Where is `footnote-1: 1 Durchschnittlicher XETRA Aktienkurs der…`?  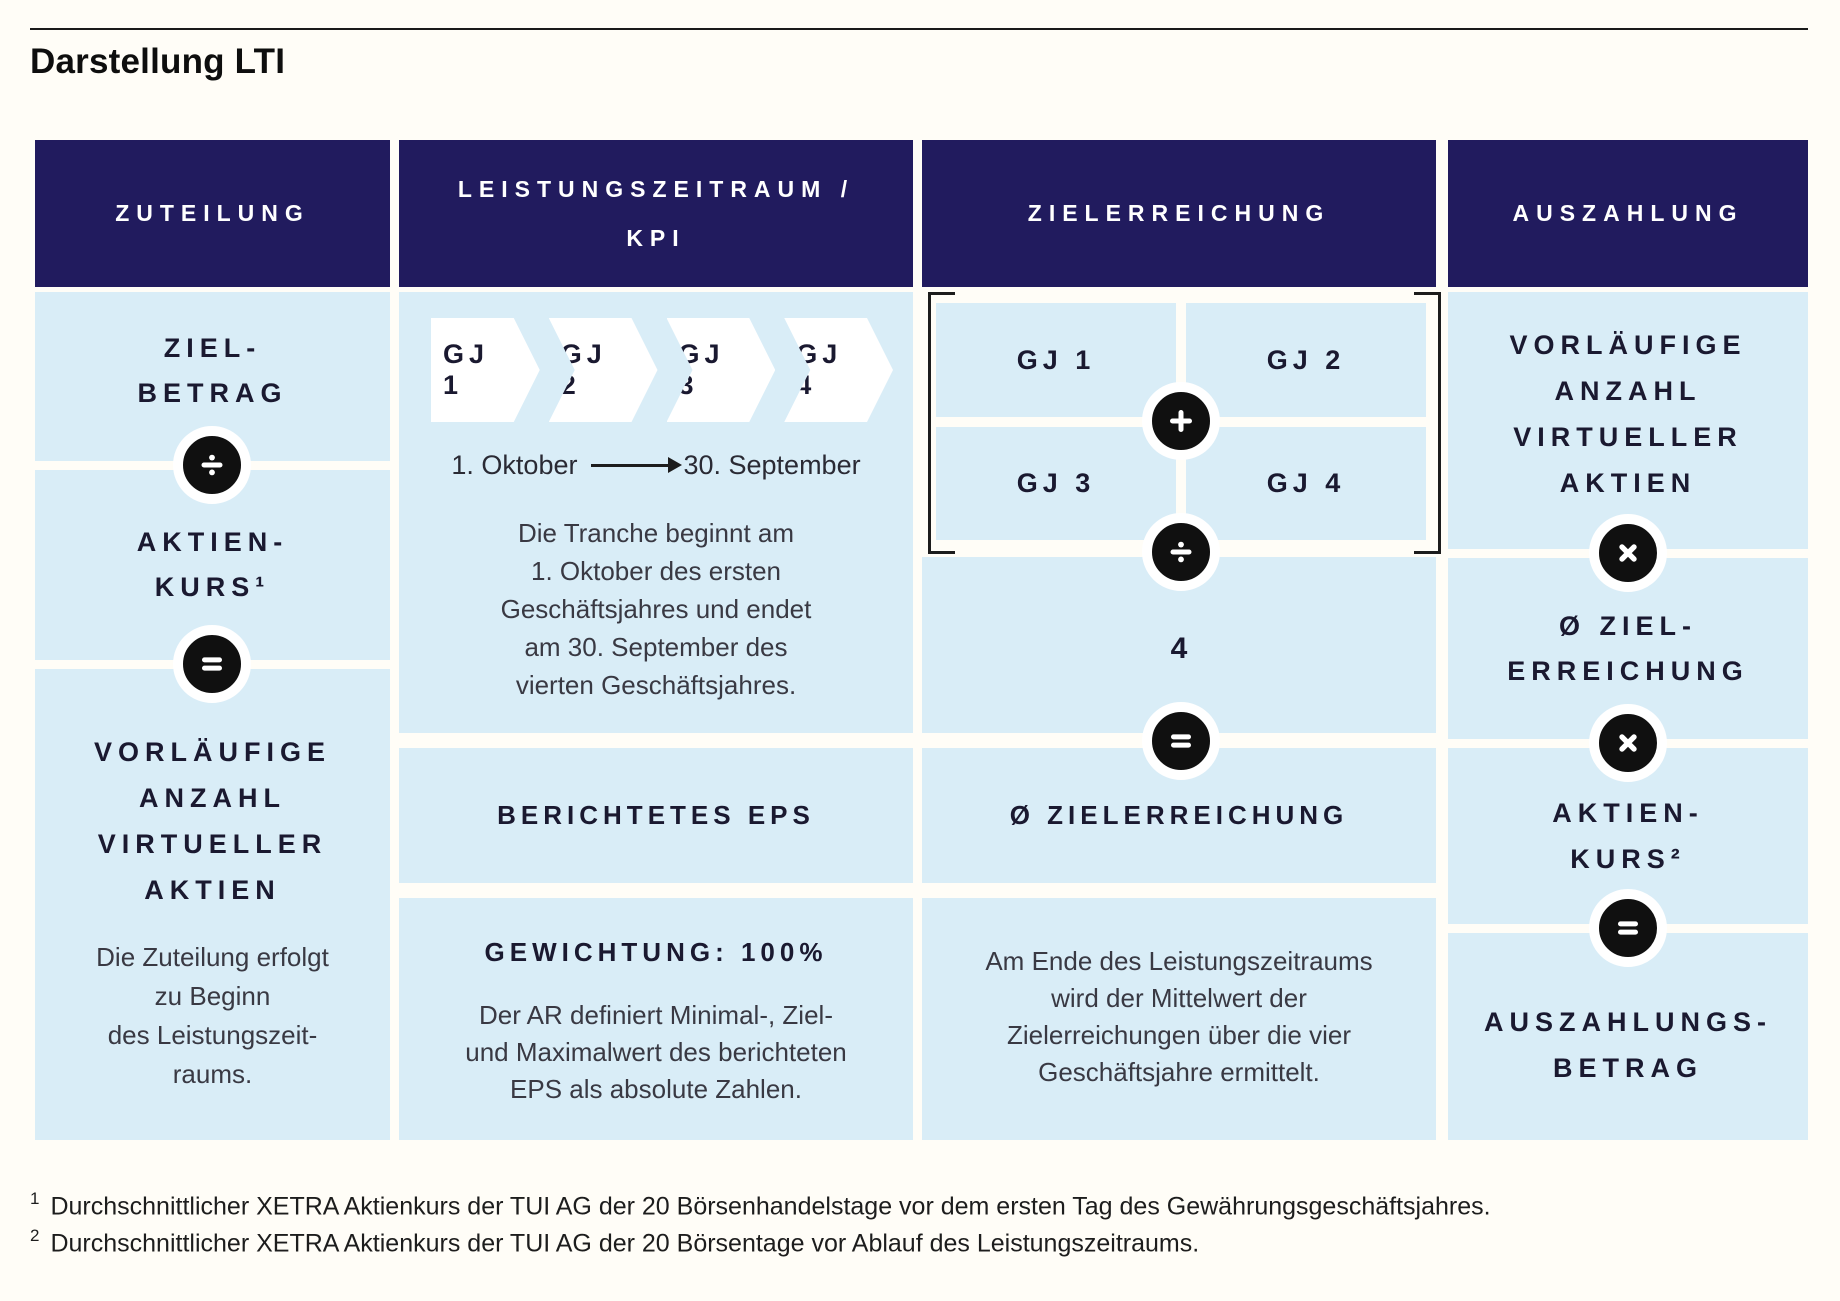 footnote-1: 1 Durchschnittlicher XETRA Aktienkurs der… is located at coordinates (760, 1205).